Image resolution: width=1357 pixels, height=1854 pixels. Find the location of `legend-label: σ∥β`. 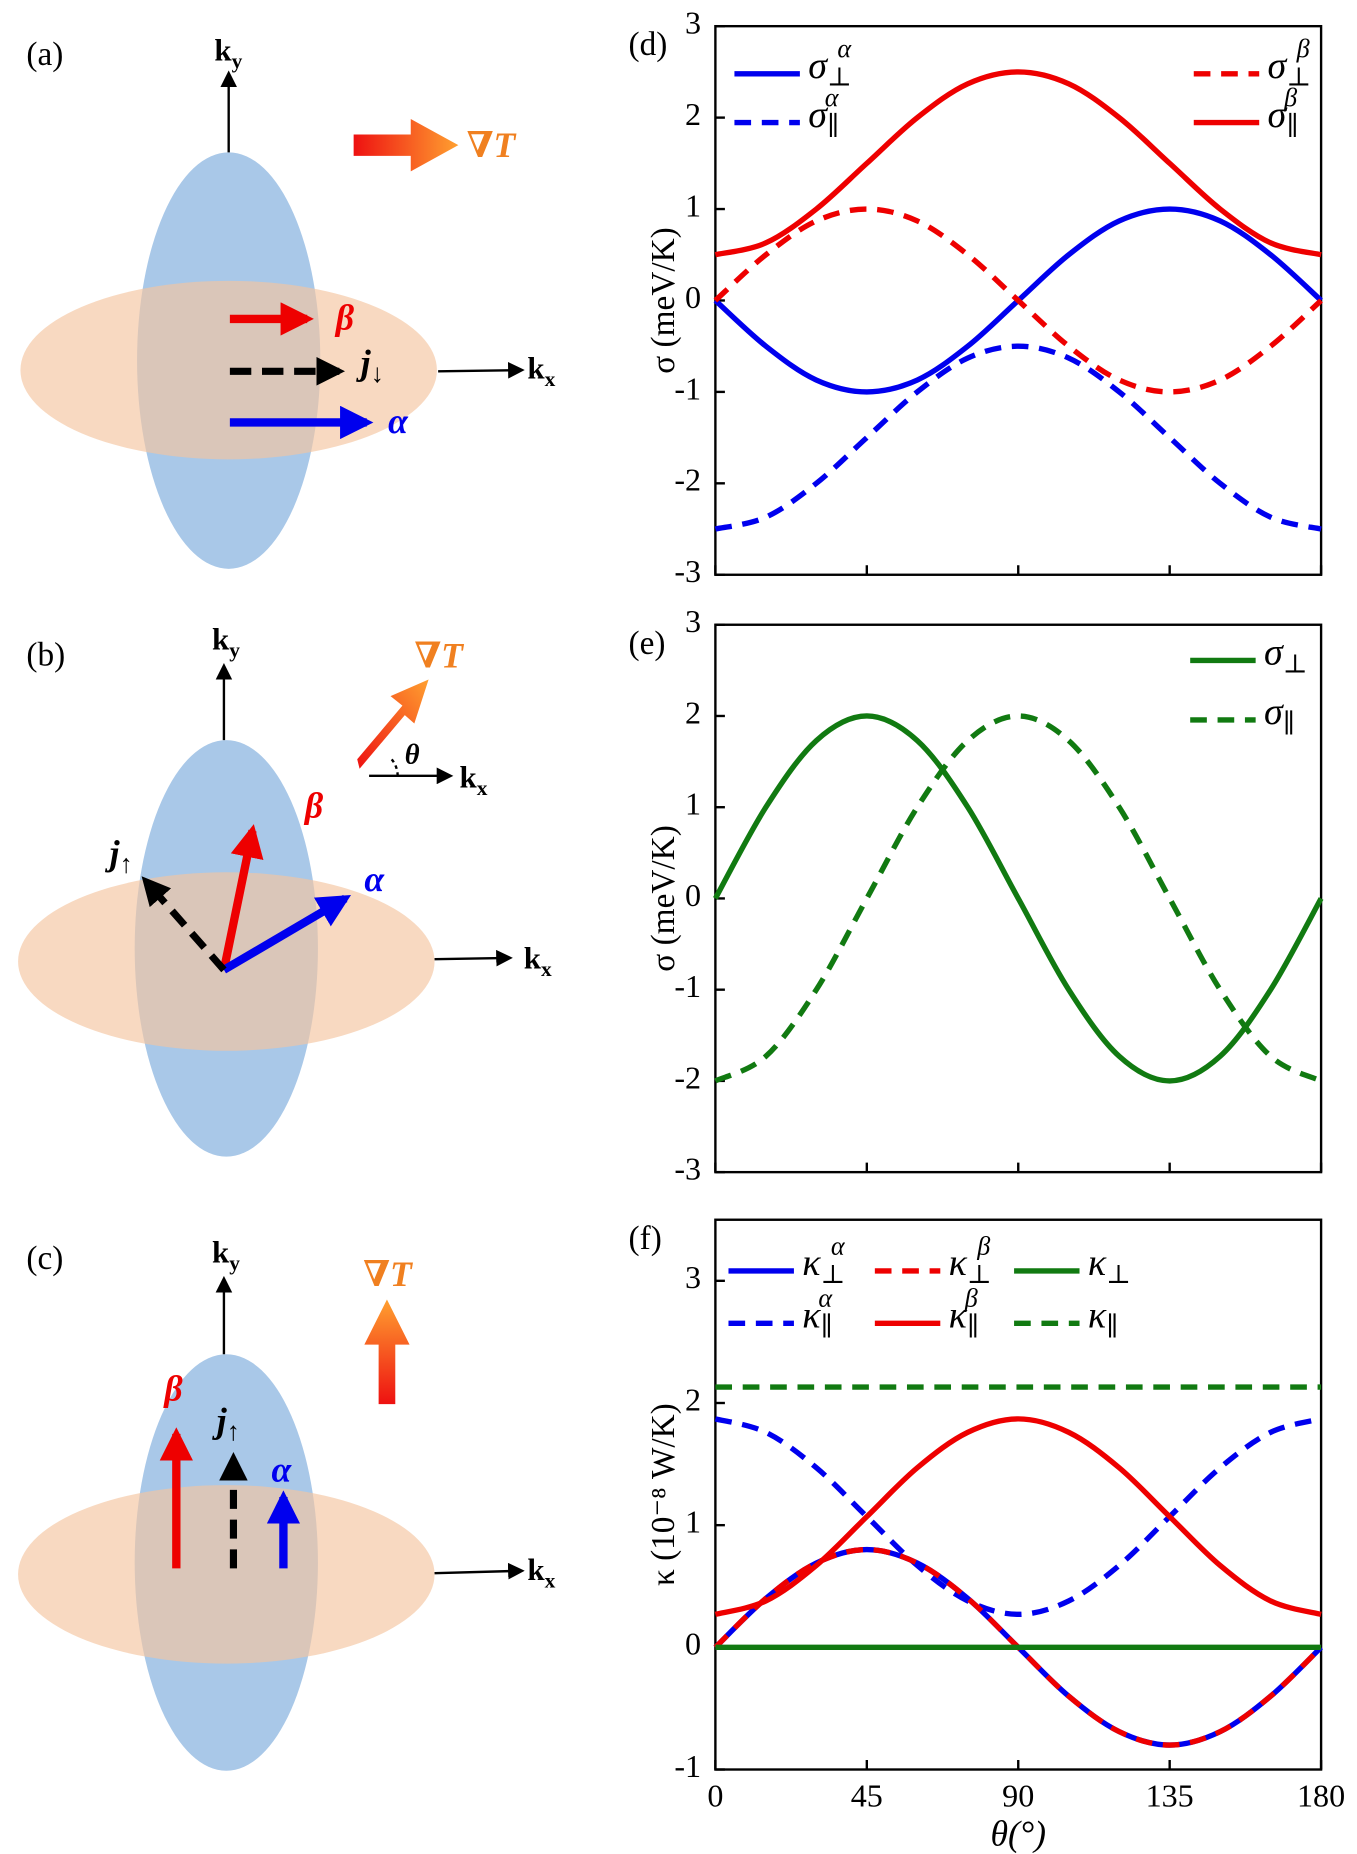

legend-label: σ∥β is located at coordinates (1283, 112).